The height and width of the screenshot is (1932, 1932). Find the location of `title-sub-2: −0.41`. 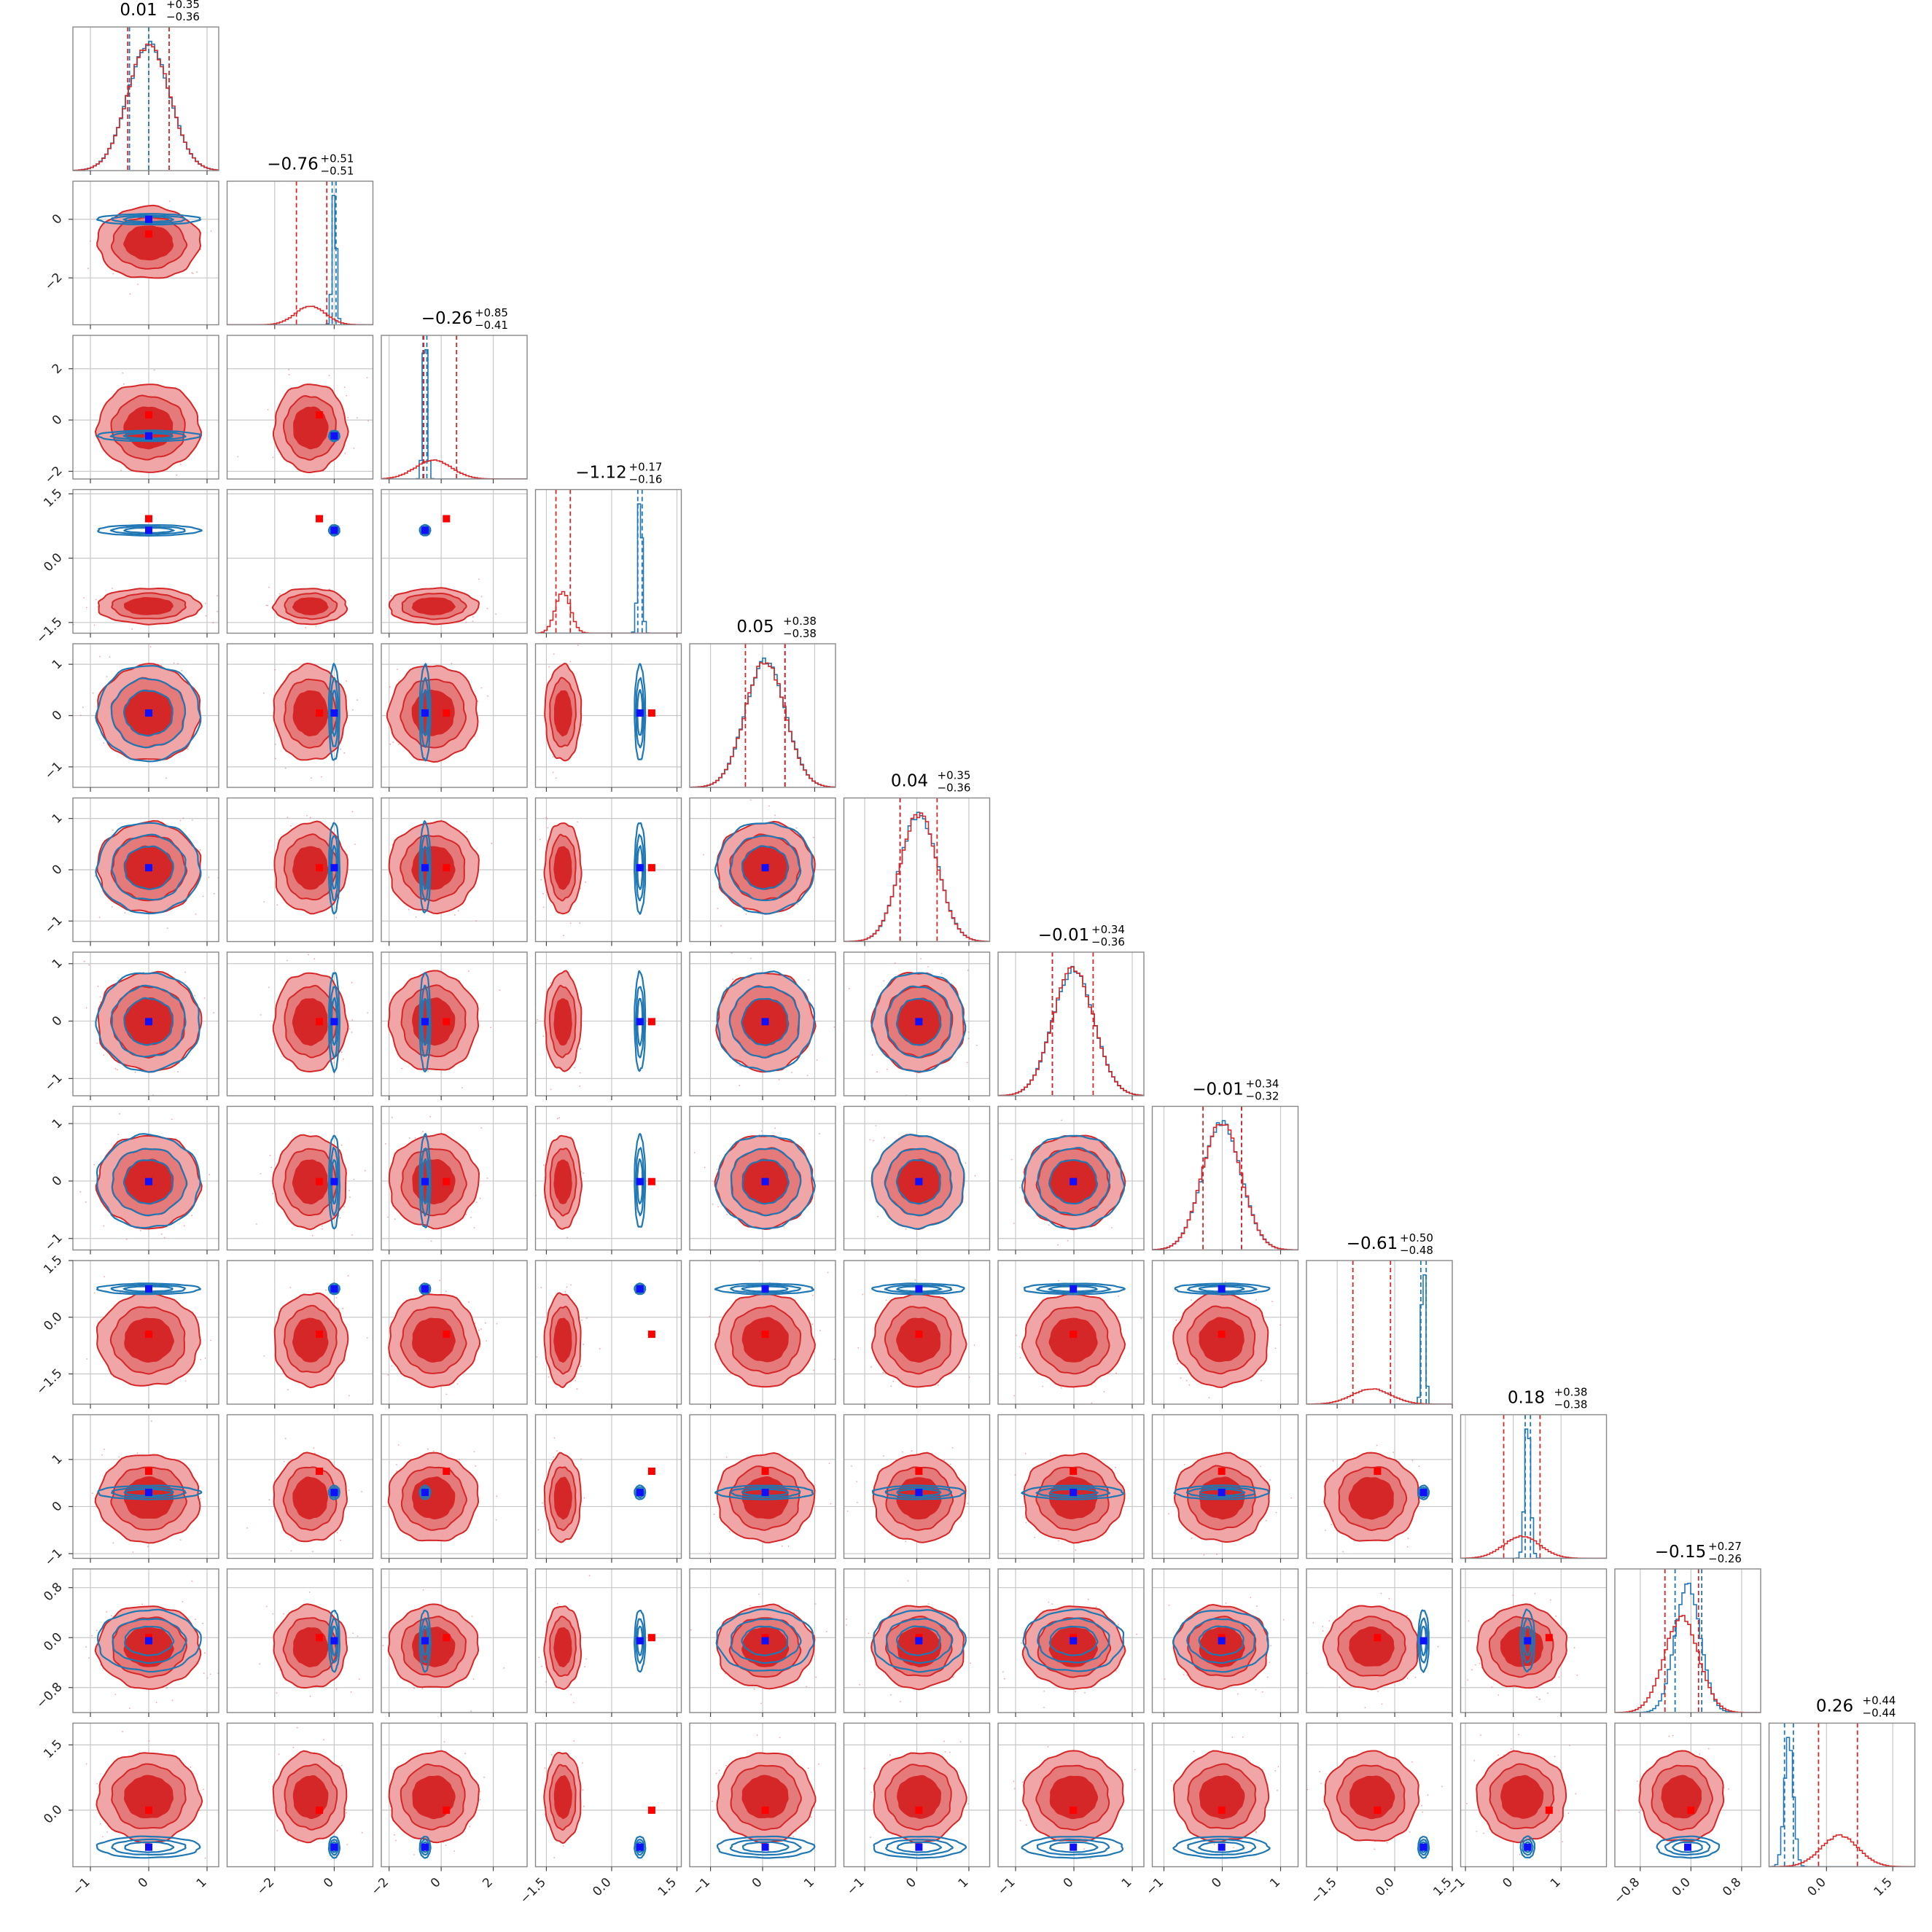

title-sub-2: −0.41 is located at coordinates (491, 325).